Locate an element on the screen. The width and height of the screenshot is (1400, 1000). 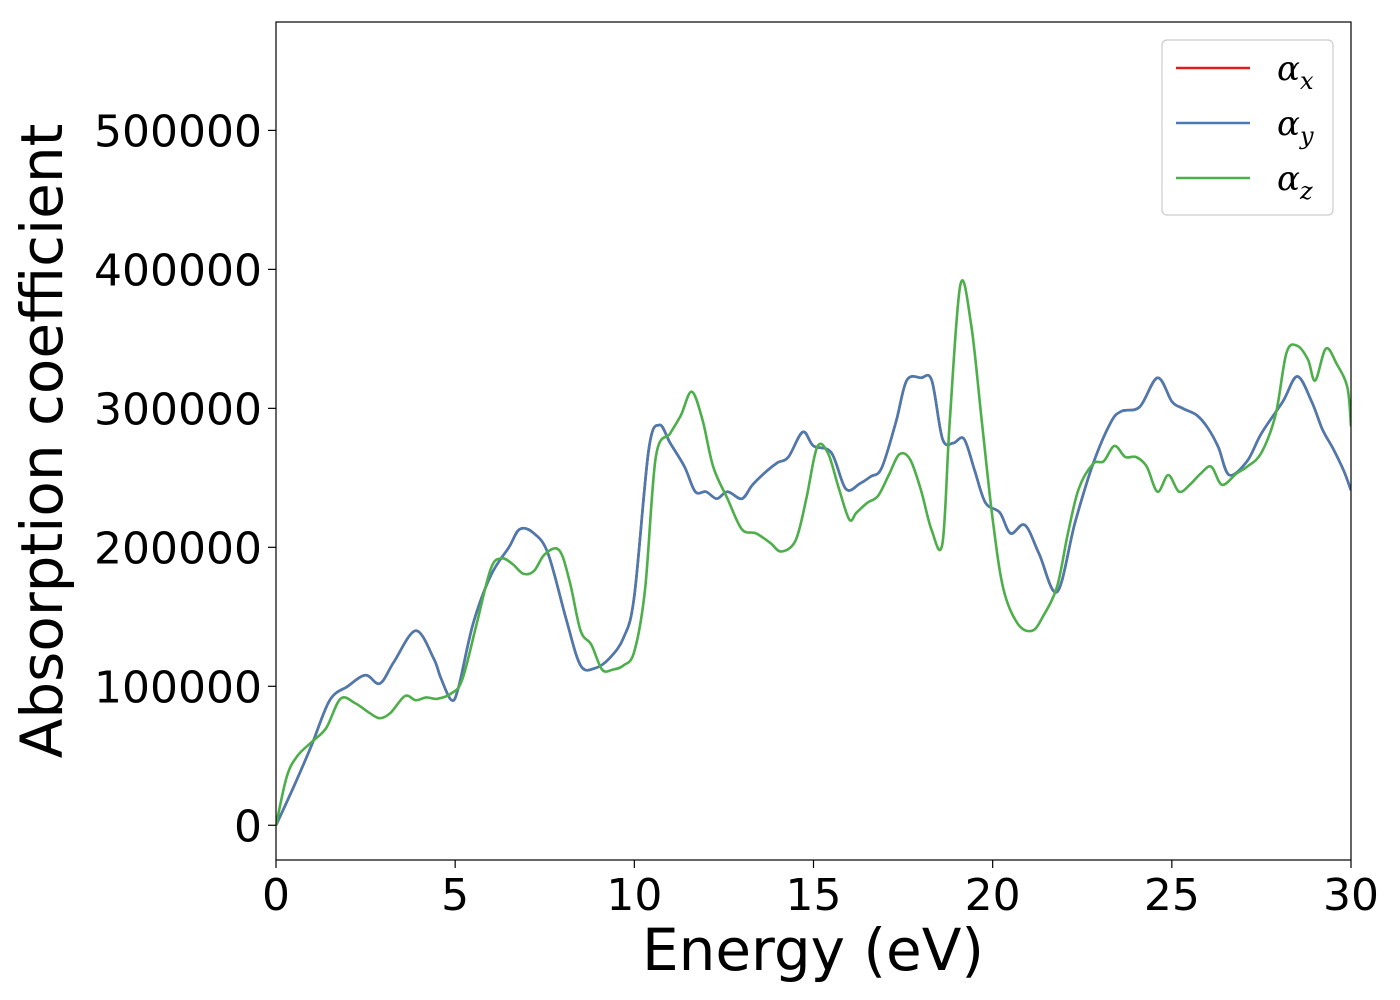
y-tick-label: 100000 is located at coordinates (178, 687).